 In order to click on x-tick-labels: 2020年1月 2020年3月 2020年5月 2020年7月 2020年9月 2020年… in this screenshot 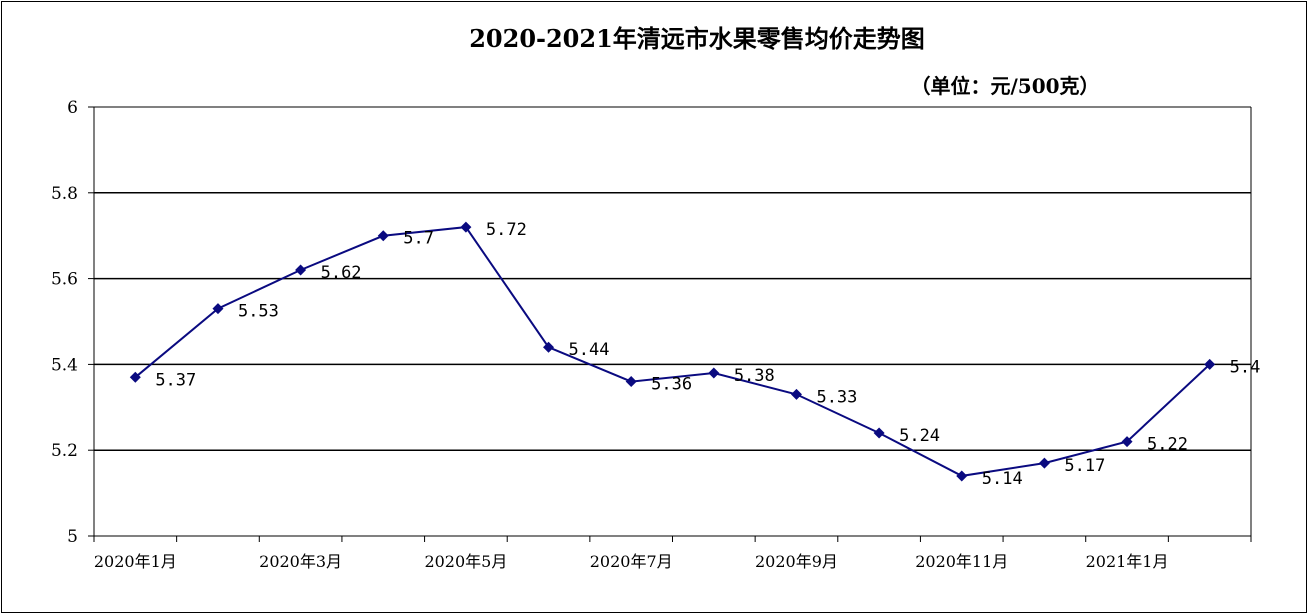, I will do `click(631, 561)`.